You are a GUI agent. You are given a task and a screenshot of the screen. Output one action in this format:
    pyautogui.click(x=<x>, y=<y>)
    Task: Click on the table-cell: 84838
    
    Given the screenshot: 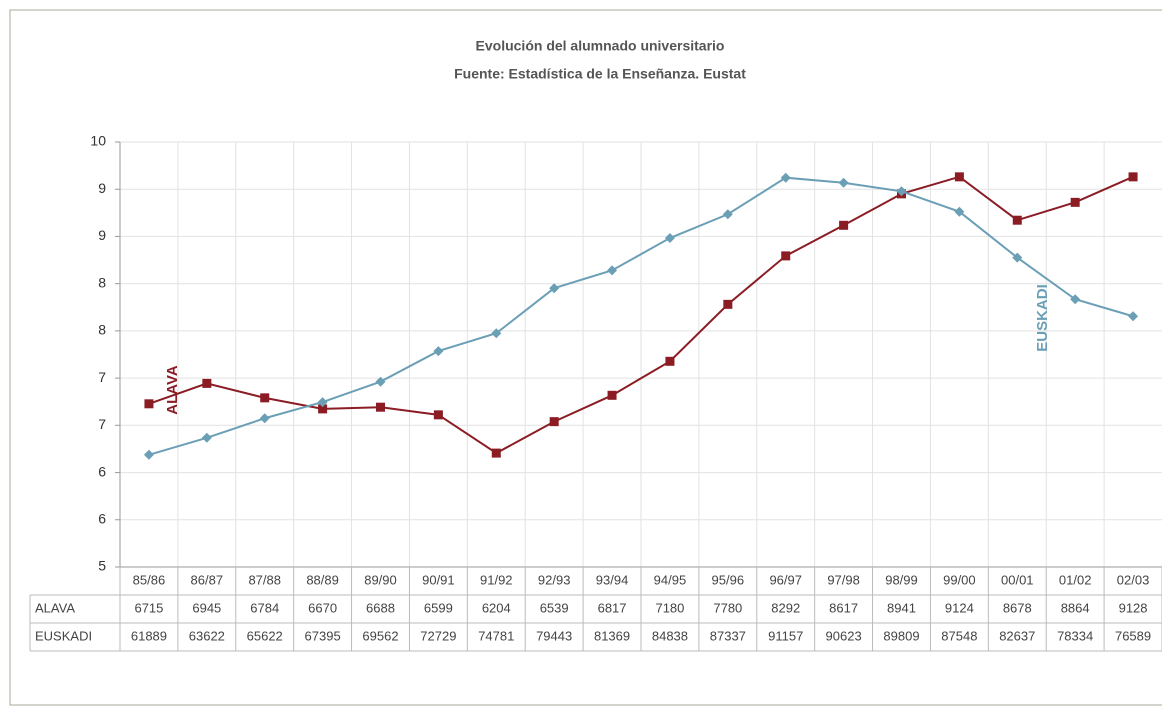 What is the action you would take?
    pyautogui.click(x=670, y=635)
    